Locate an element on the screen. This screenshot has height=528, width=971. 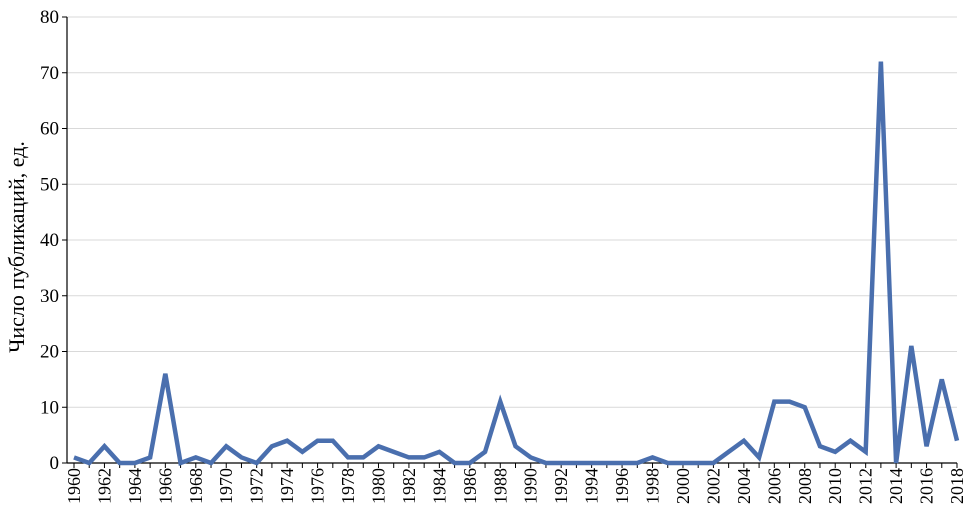
x-tick-label: 1972 is located at coordinates (257, 486).